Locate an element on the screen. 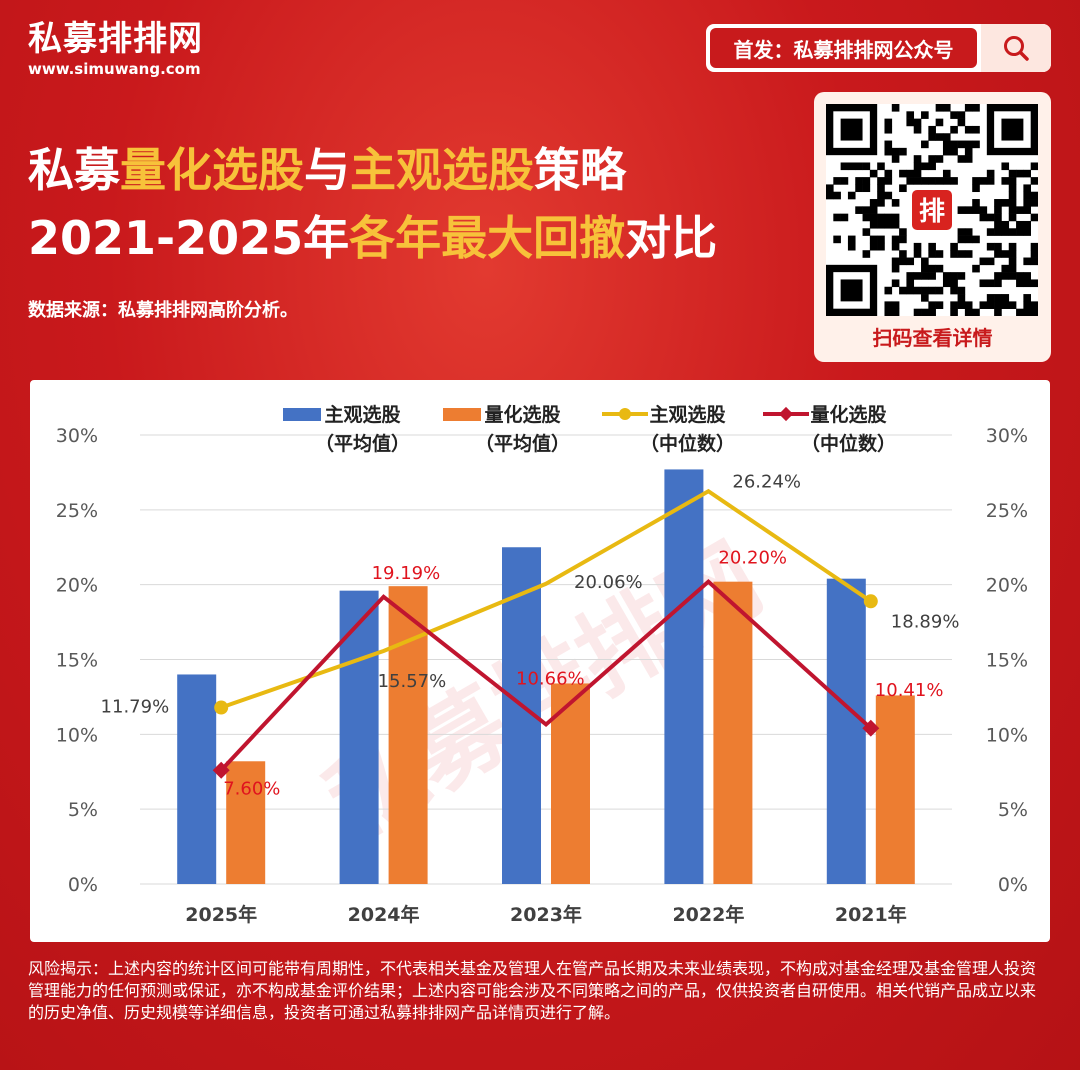 The height and width of the screenshot is (1070, 1080). data-label: 18.89% is located at coordinates (925, 621).